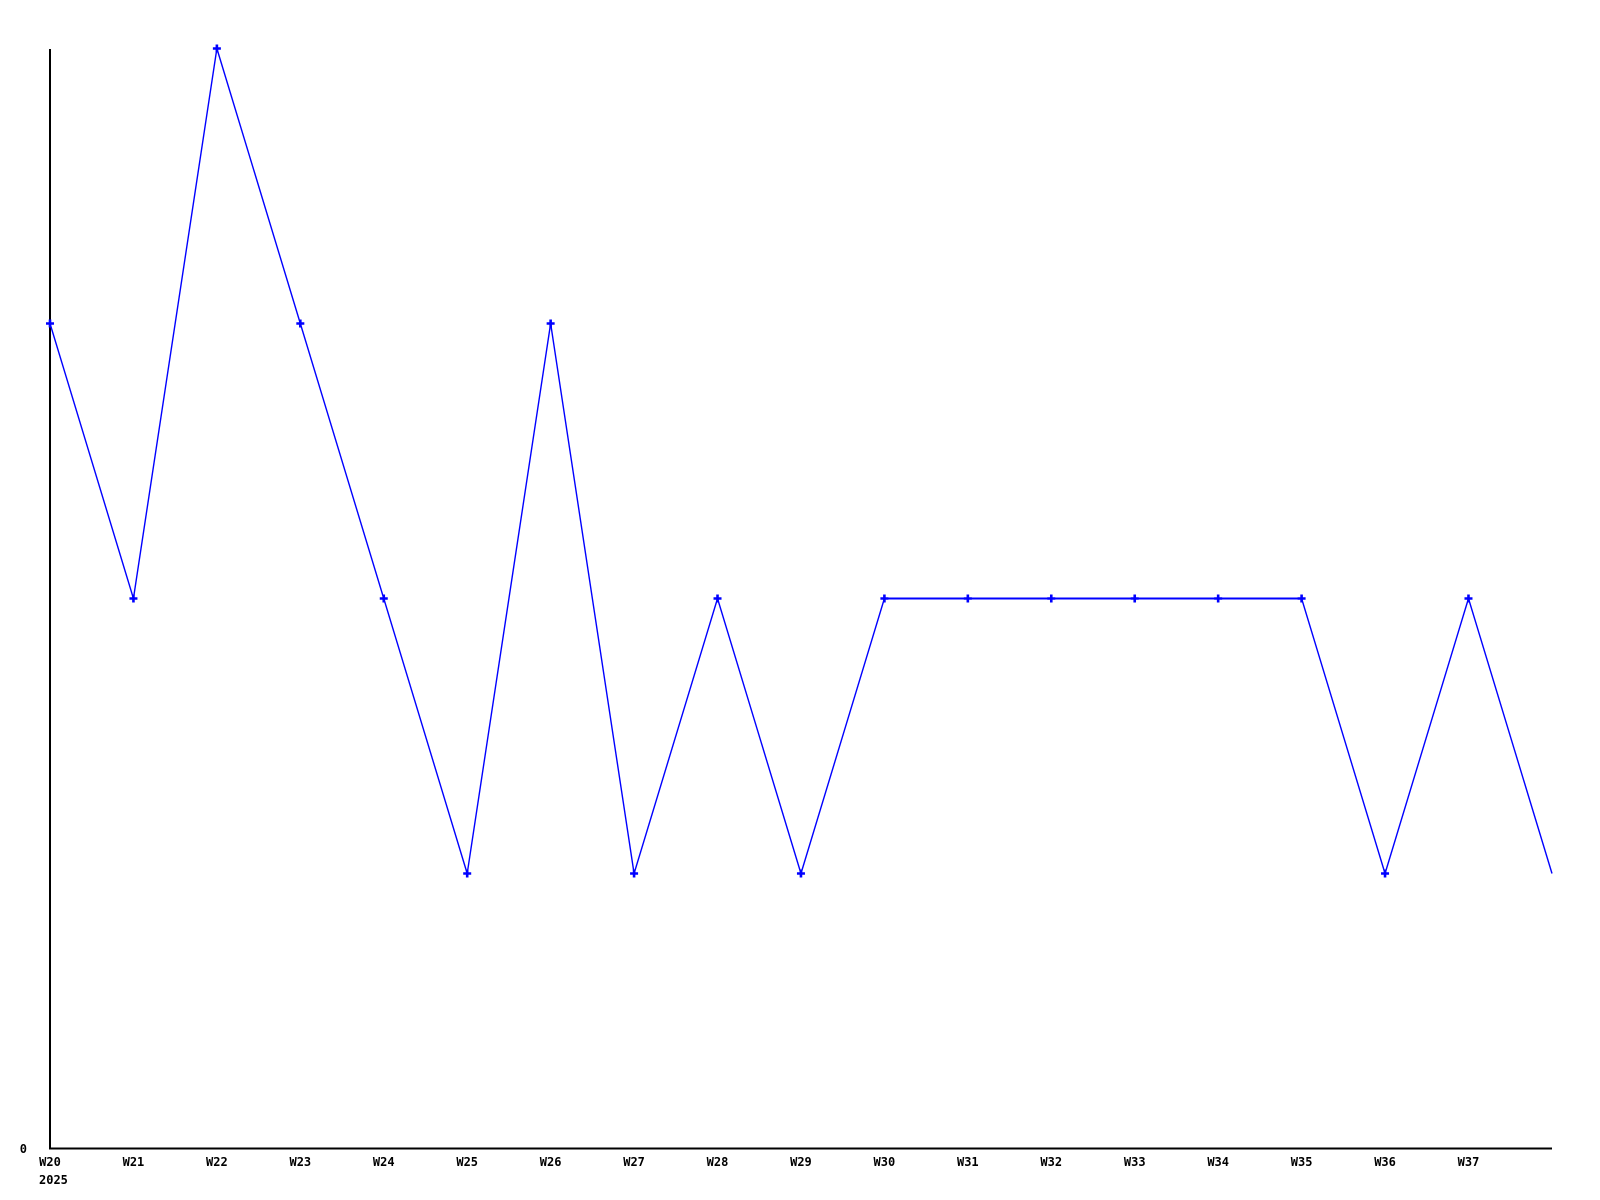 Image resolution: width=1600 pixels, height=1200 pixels. Describe the element at coordinates (134, 1162) in the screenshot. I see `x-axis-tick-label: W21` at that location.